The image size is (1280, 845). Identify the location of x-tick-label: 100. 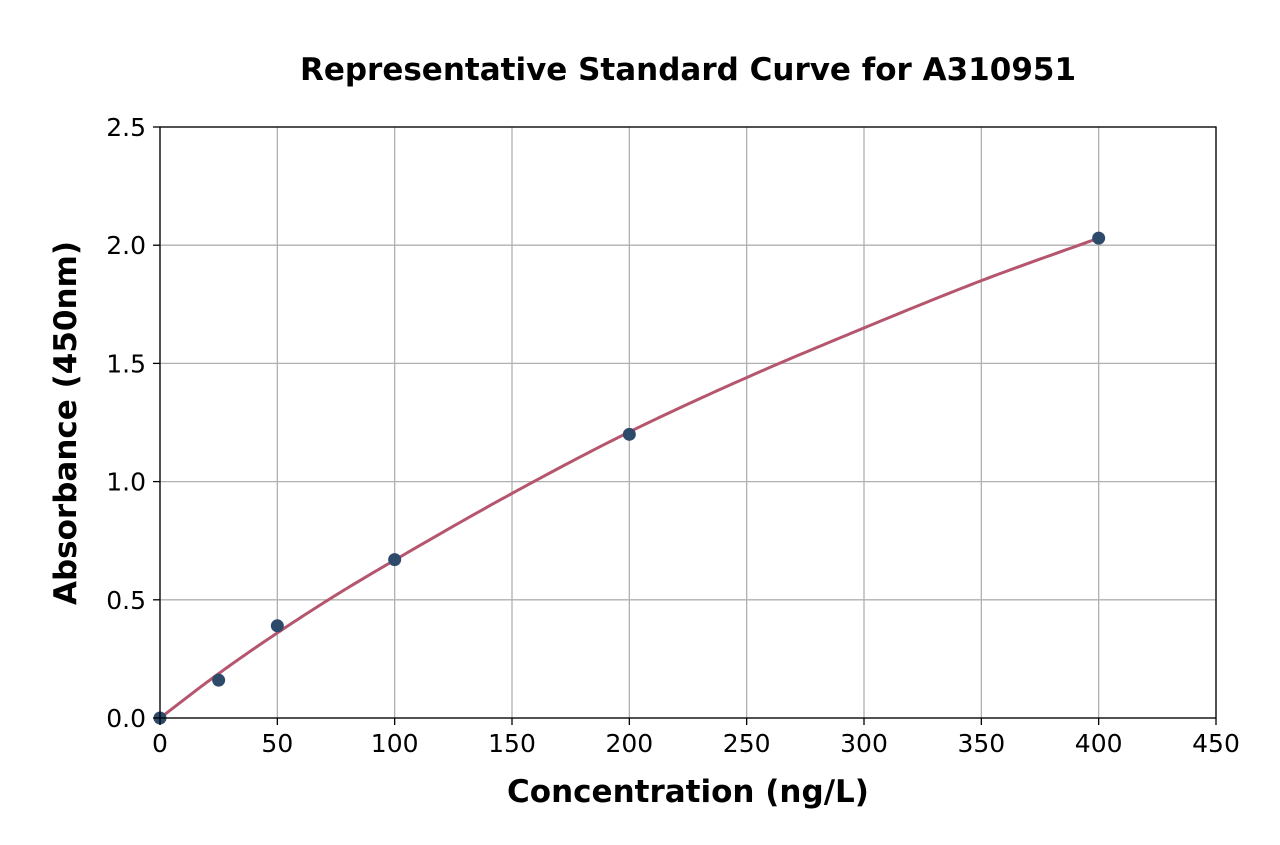
(395, 743).